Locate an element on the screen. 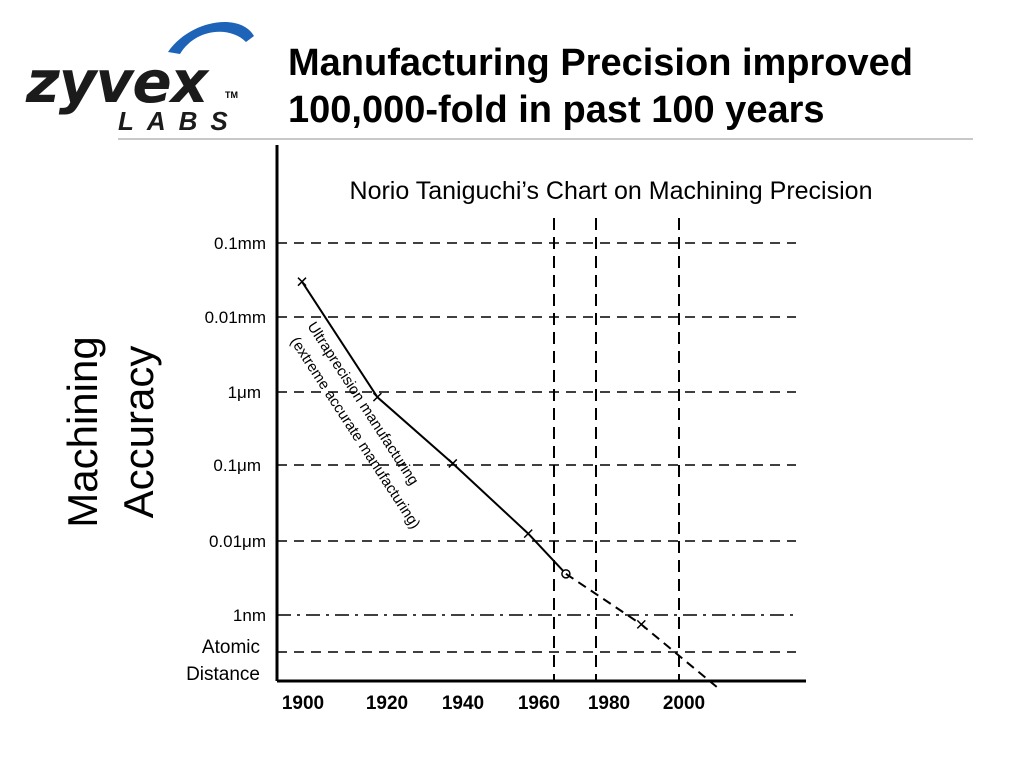  y-tick-label: 0.1mm is located at coordinates (240, 243).